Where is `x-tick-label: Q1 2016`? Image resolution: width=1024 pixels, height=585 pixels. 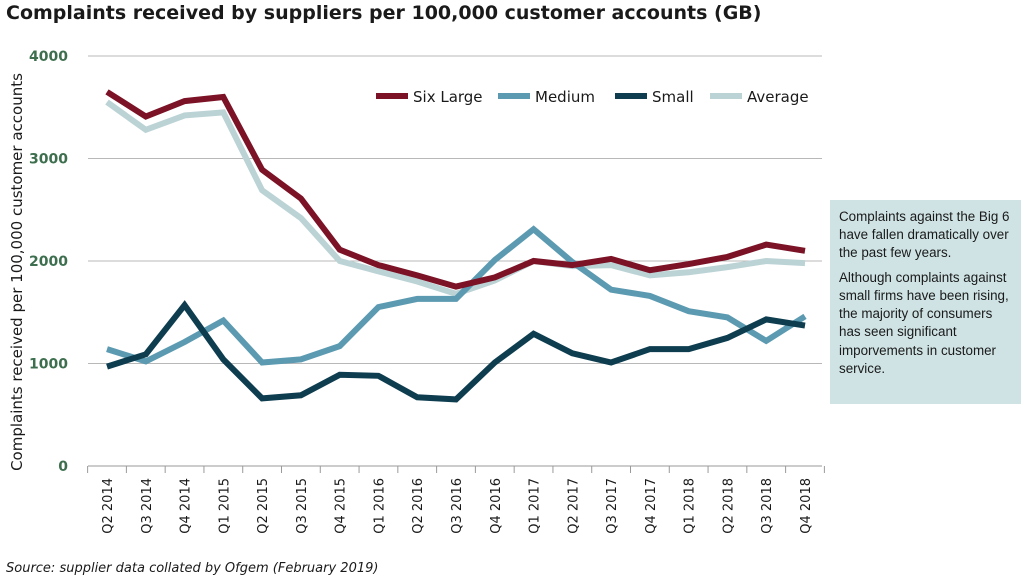
x-tick-label: Q1 2016 is located at coordinates (379, 506).